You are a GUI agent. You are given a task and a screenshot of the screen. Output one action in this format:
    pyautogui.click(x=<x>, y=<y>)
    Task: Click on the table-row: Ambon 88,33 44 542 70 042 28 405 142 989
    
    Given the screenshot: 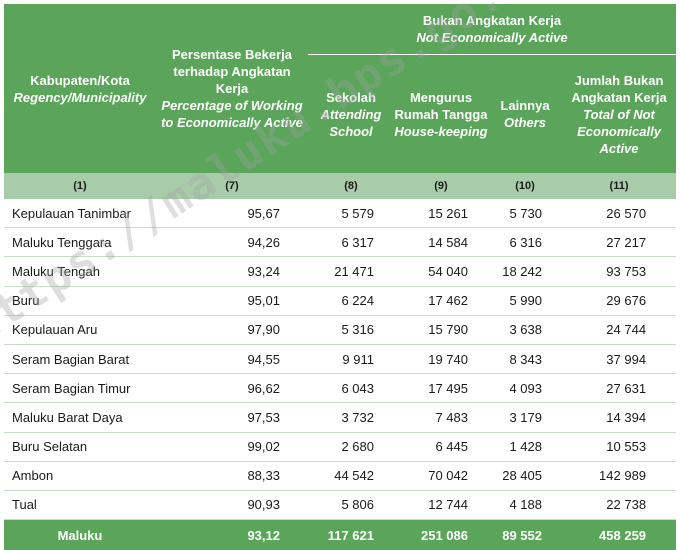 What is the action you would take?
    pyautogui.click(x=340, y=476)
    